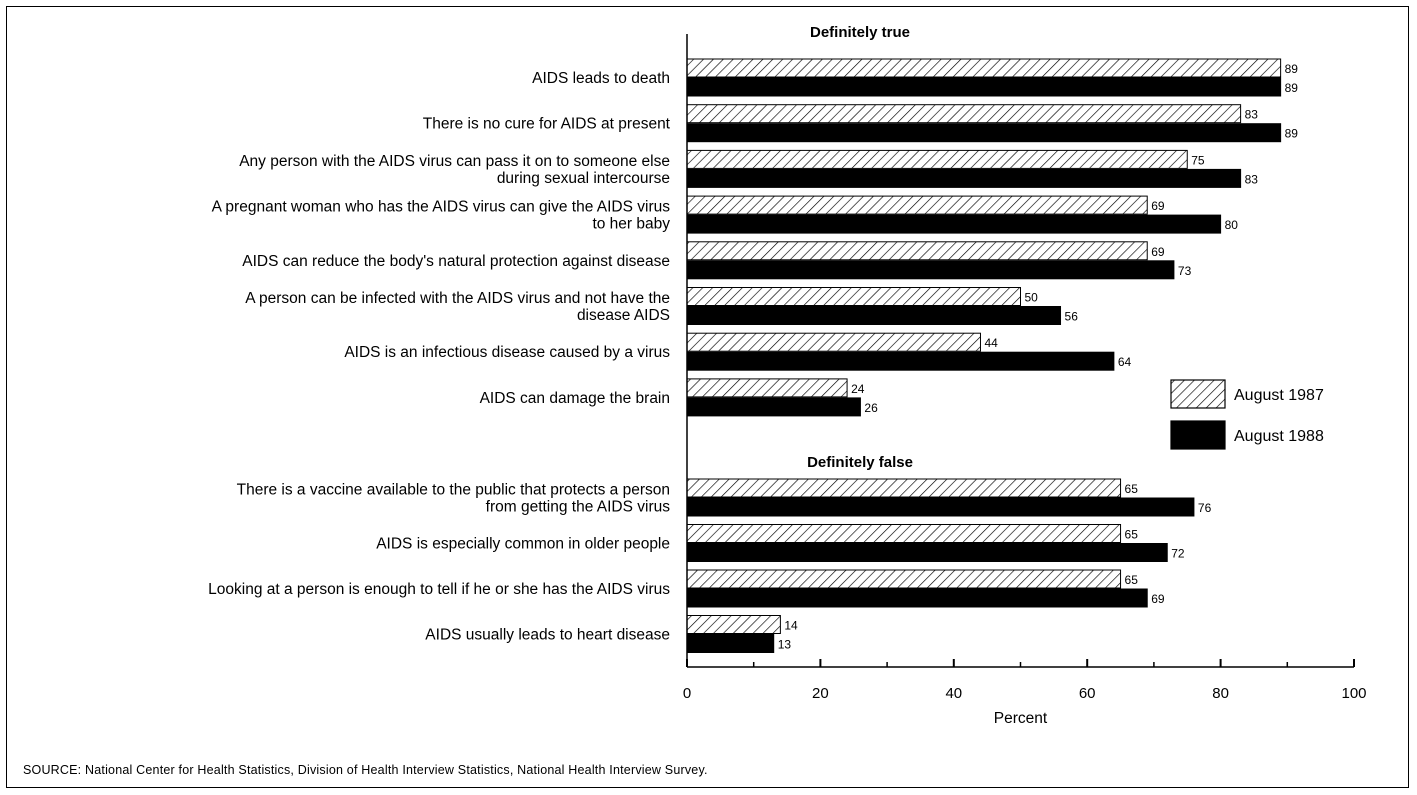  What do you see at coordinates (1087, 693) in the screenshot?
I see `x-tick-label: 60` at bounding box center [1087, 693].